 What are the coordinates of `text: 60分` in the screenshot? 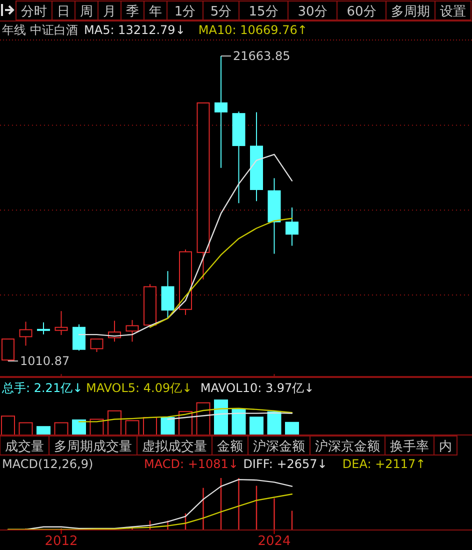 It's located at (361, 12).